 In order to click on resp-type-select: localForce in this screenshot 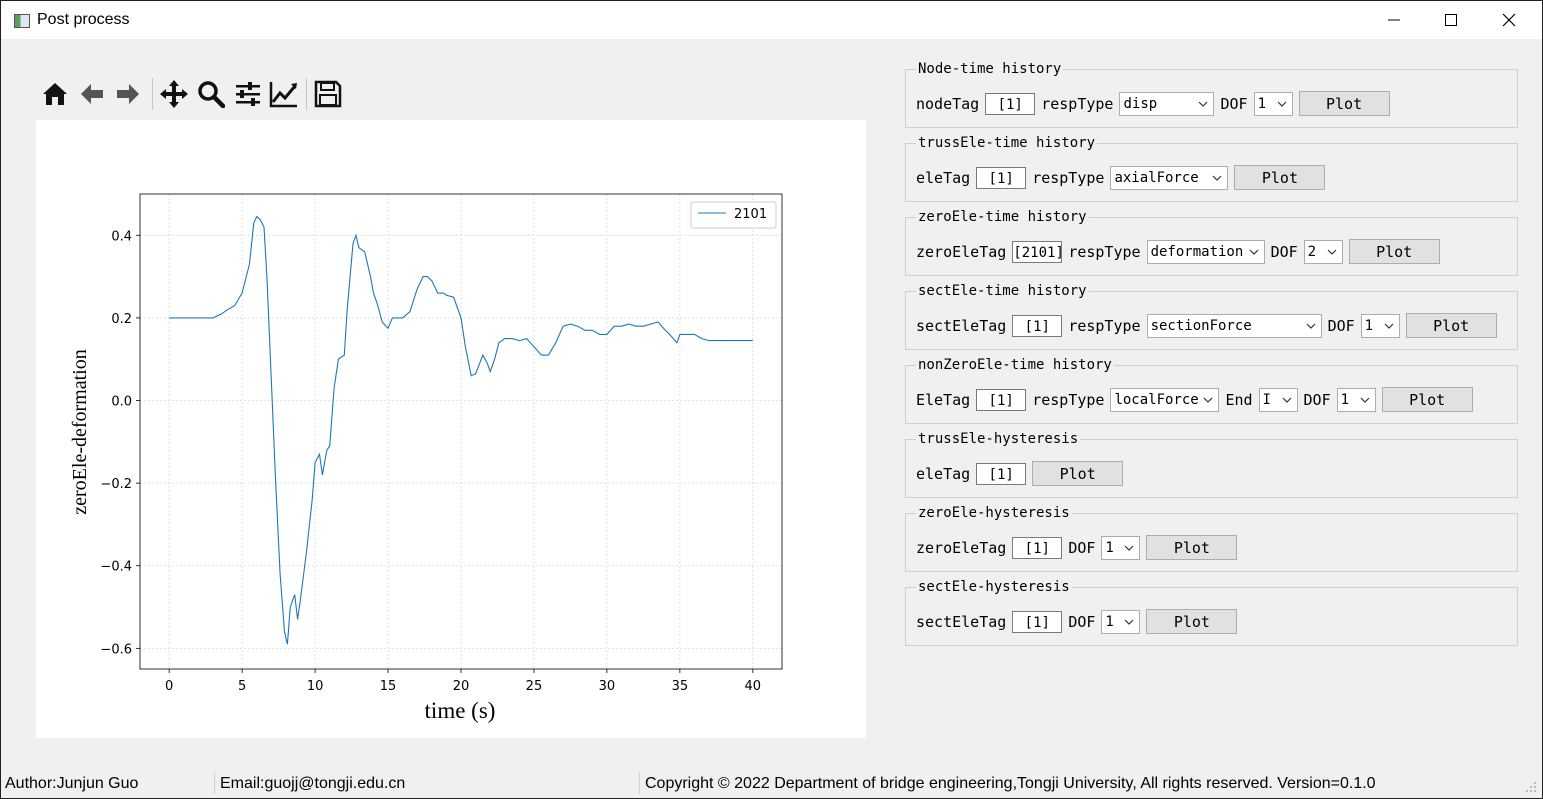, I will do `click(1165, 399)`.